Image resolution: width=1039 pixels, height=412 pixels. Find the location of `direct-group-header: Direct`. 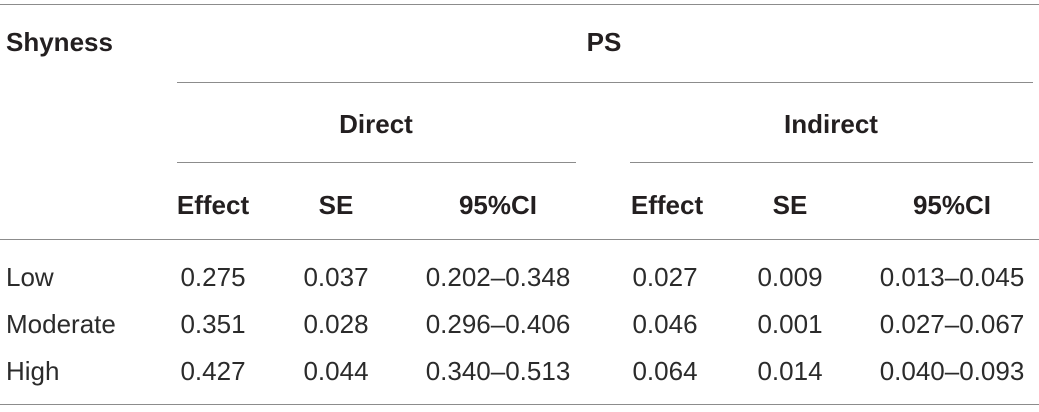

direct-group-header: Direct is located at coordinates (376, 124).